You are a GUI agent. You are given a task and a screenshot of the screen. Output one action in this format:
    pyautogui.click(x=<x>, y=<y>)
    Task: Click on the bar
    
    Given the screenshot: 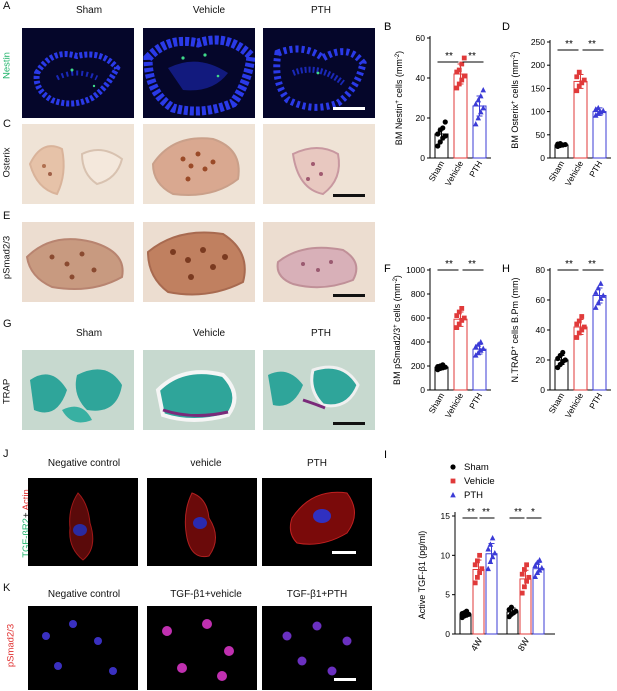 What is the action you would take?
    pyautogui.click(x=491, y=594)
    